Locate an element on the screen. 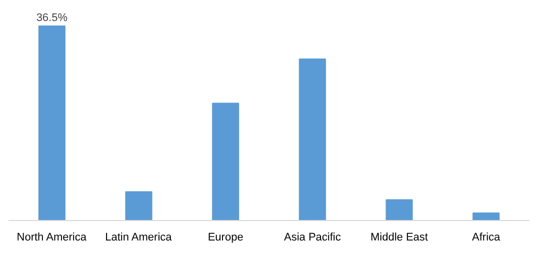  x-tick-label: Africa is located at coordinates (487, 238).